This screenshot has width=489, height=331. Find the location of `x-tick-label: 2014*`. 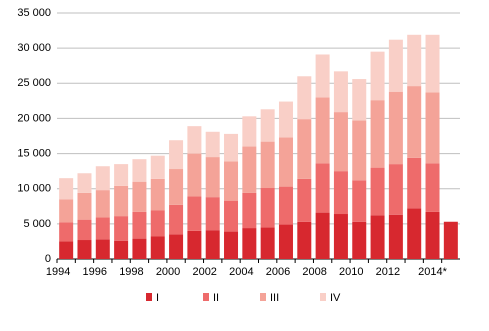

x-tick-label: 2014* is located at coordinates (432, 272).